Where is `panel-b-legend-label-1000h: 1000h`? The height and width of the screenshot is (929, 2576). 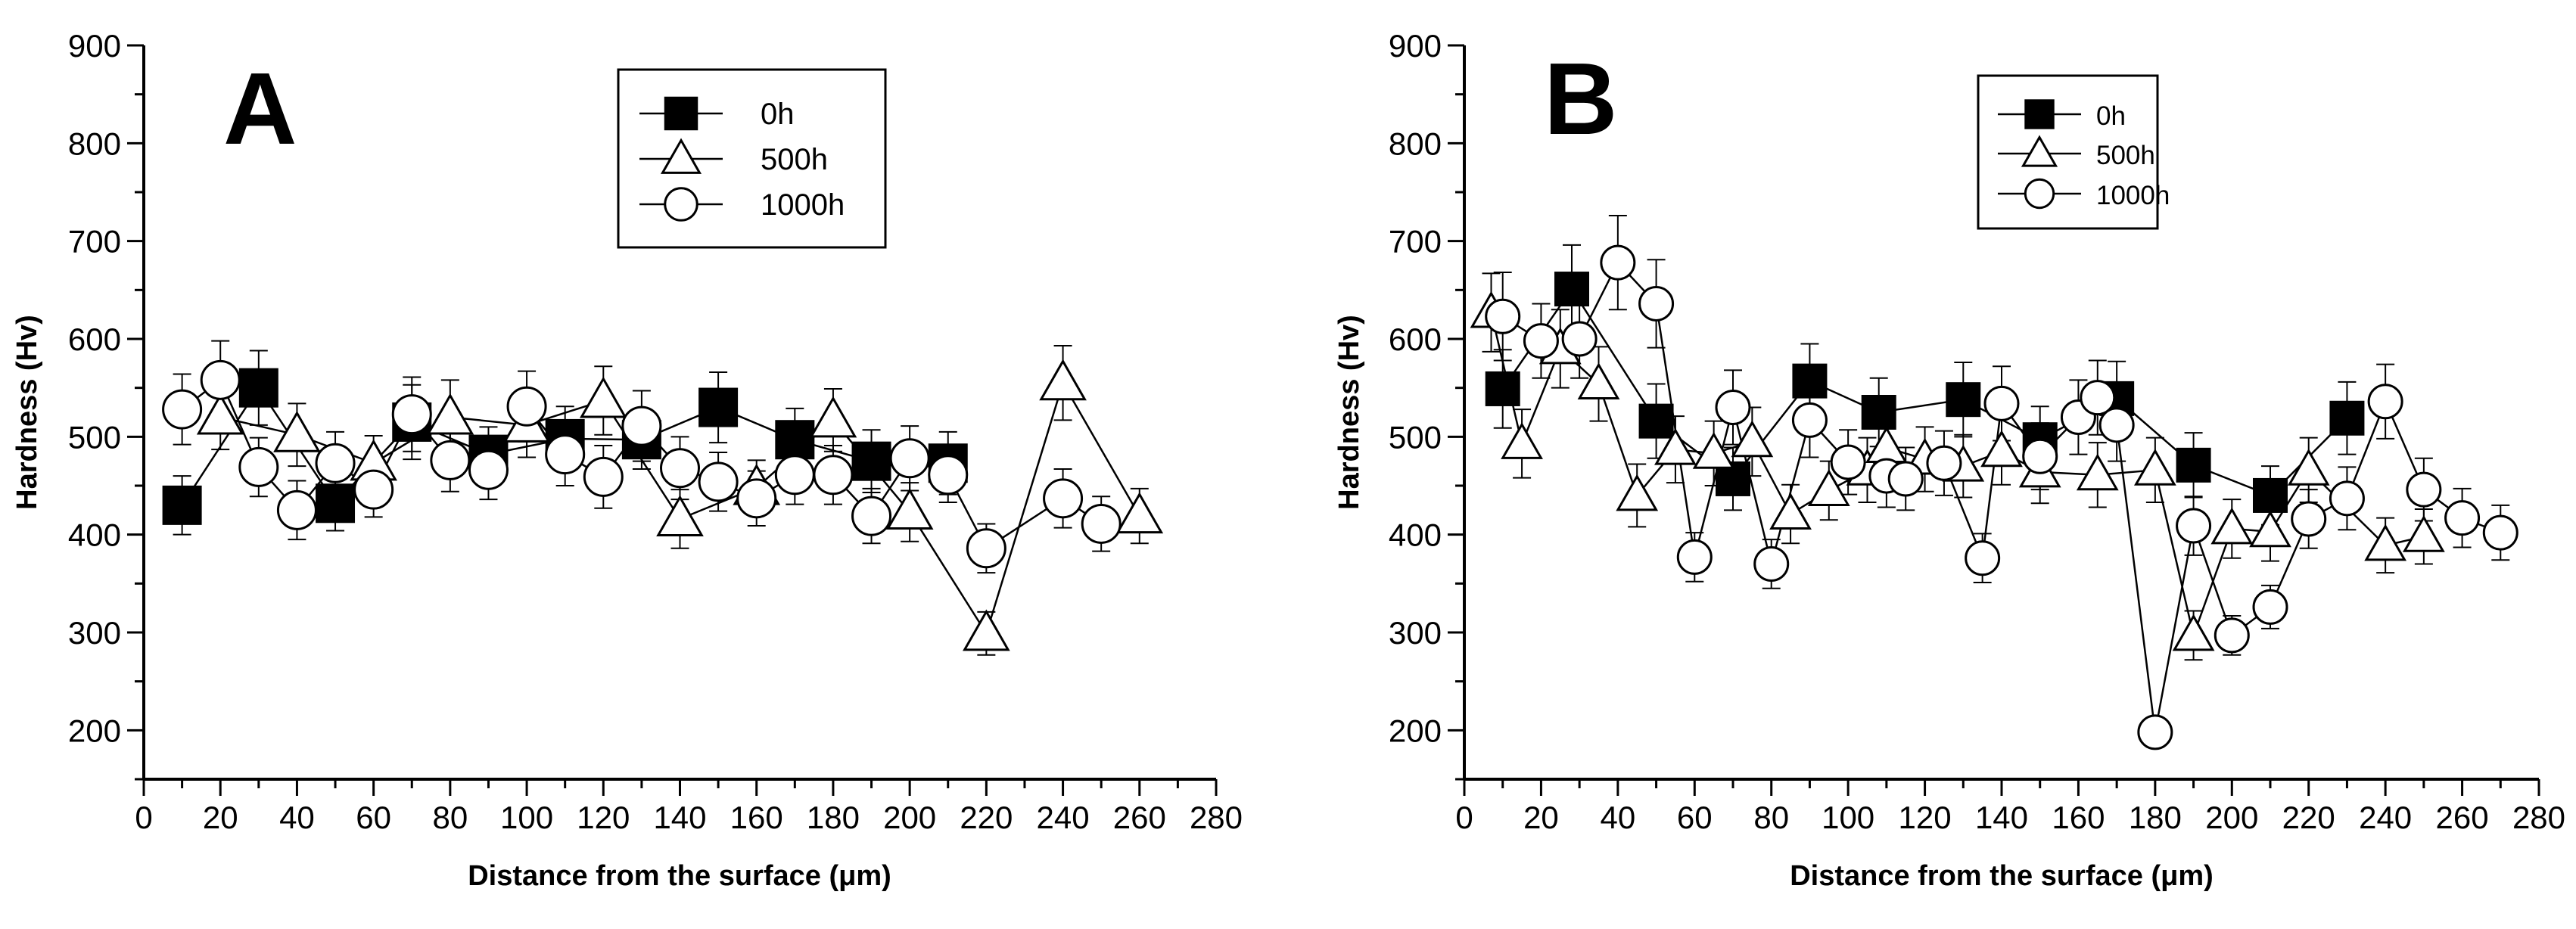 panel-b-legend-label-1000h: 1000h is located at coordinates (2133, 195).